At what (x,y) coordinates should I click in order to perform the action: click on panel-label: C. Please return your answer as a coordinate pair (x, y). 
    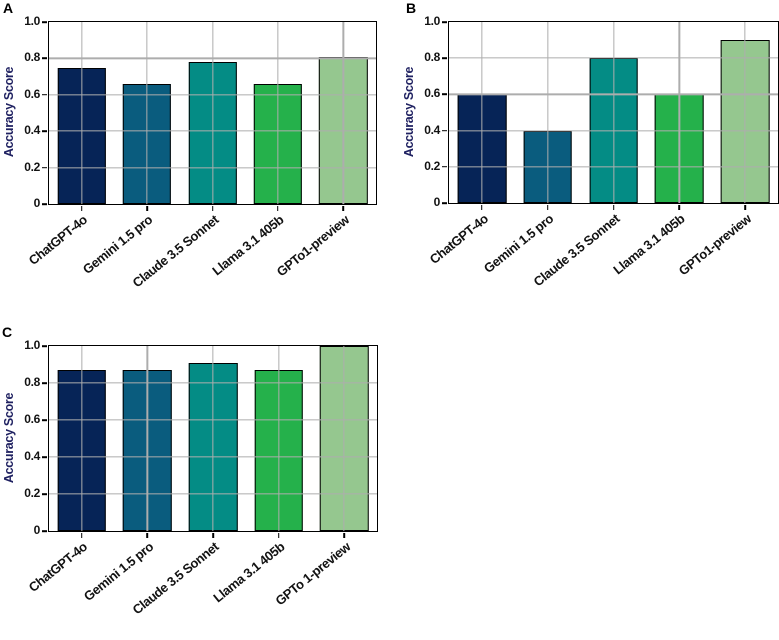
    Looking at the image, I should click on (7, 332).